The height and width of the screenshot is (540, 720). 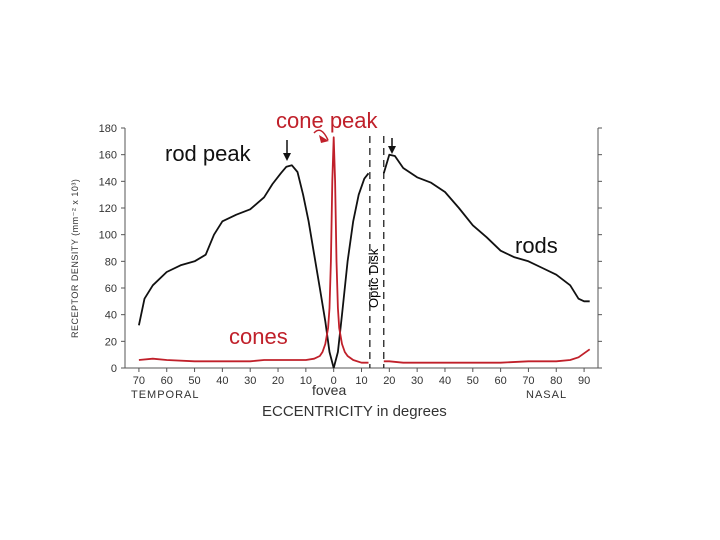 What do you see at coordinates (354, 411) in the screenshot?
I see `x-axis-label: ECCENTRICITY in degrees` at bounding box center [354, 411].